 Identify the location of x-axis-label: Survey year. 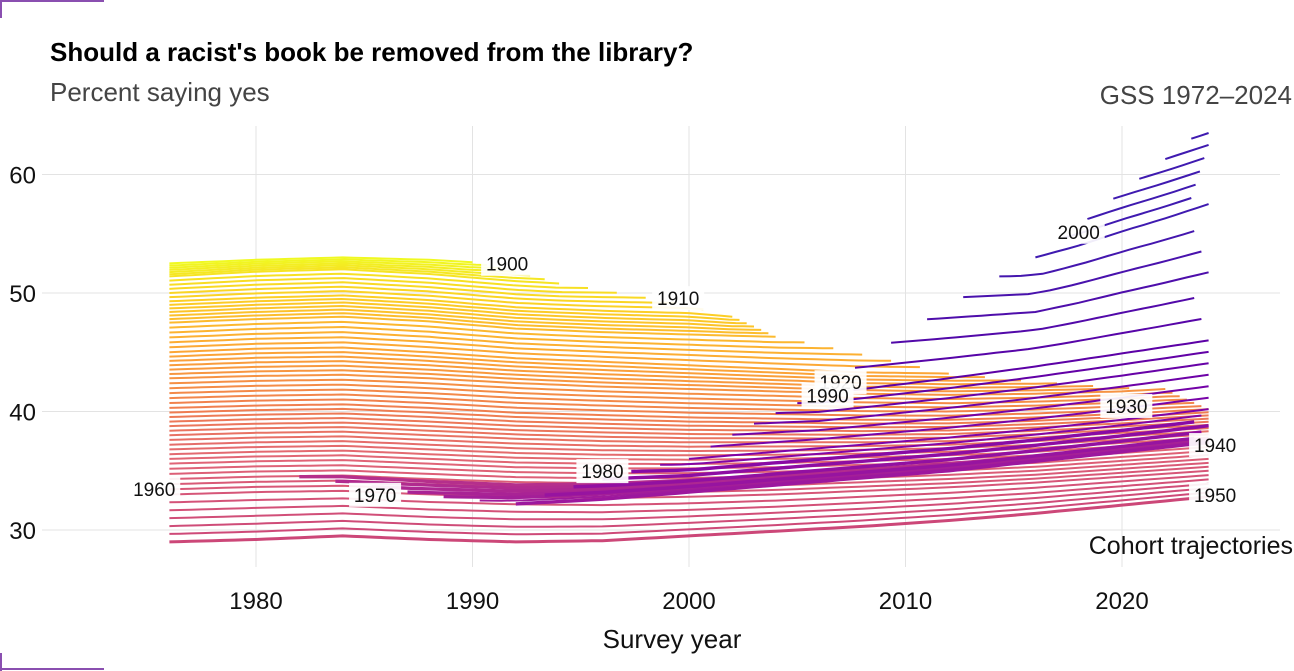
(672, 639).